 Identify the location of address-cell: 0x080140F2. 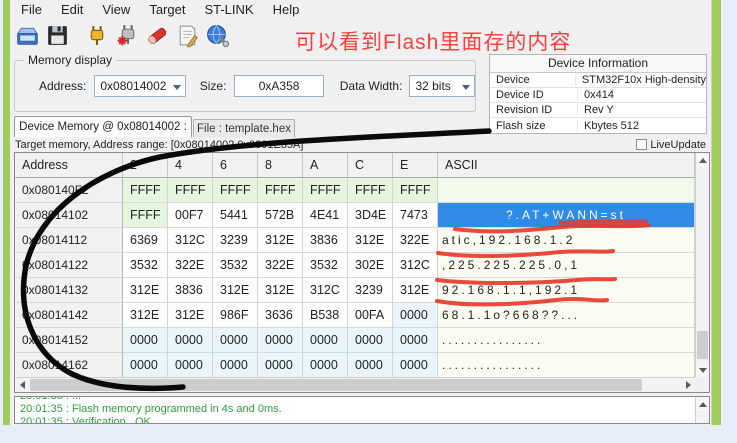
(69, 190).